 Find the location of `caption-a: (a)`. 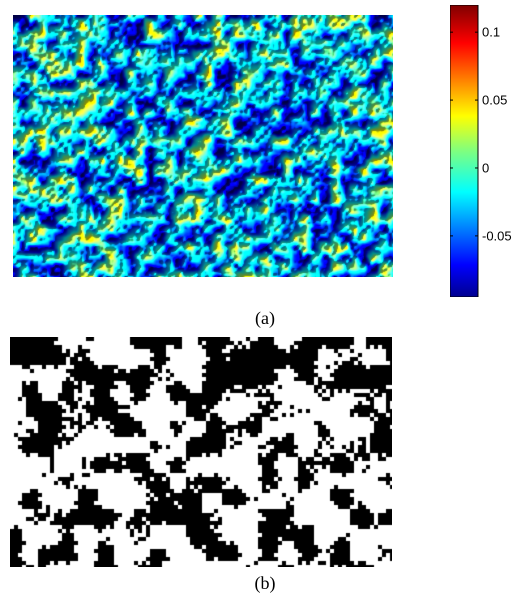

caption-a: (a) is located at coordinates (265, 318).